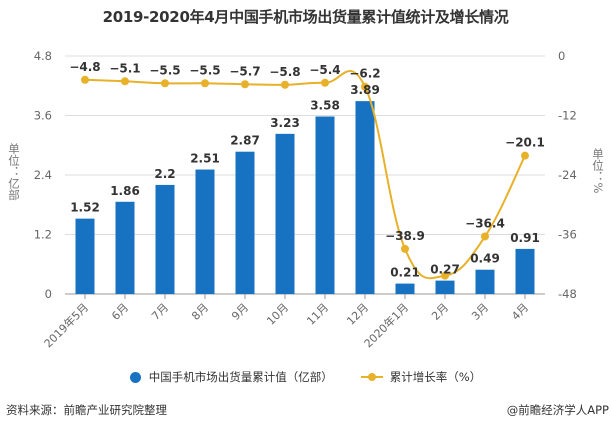 Image resolution: width=611 pixels, height=430 pixels. Describe the element at coordinates (277, 314) in the screenshot. I see `x-tick-label: 10月` at that location.